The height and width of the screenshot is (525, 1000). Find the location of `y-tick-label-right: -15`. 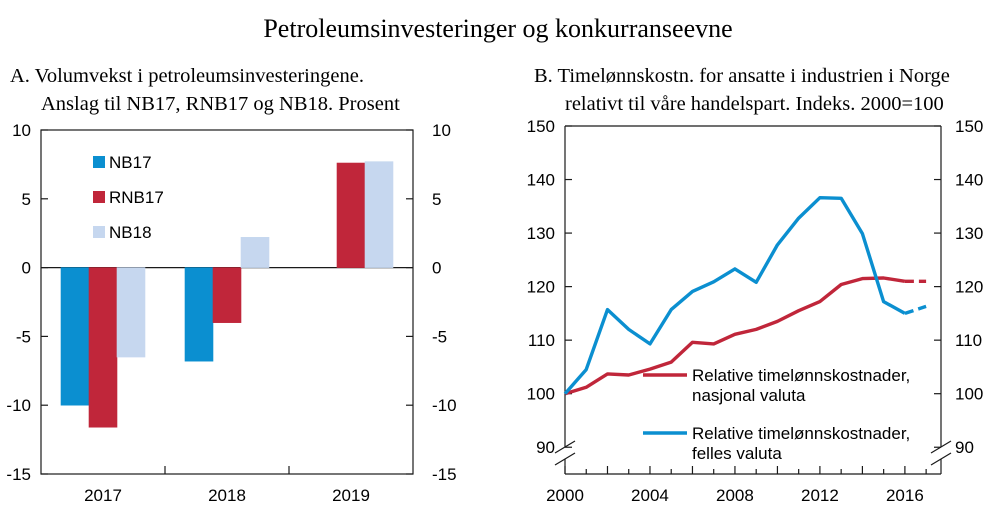

y-tick-label-right: -15 is located at coordinates (444, 474).